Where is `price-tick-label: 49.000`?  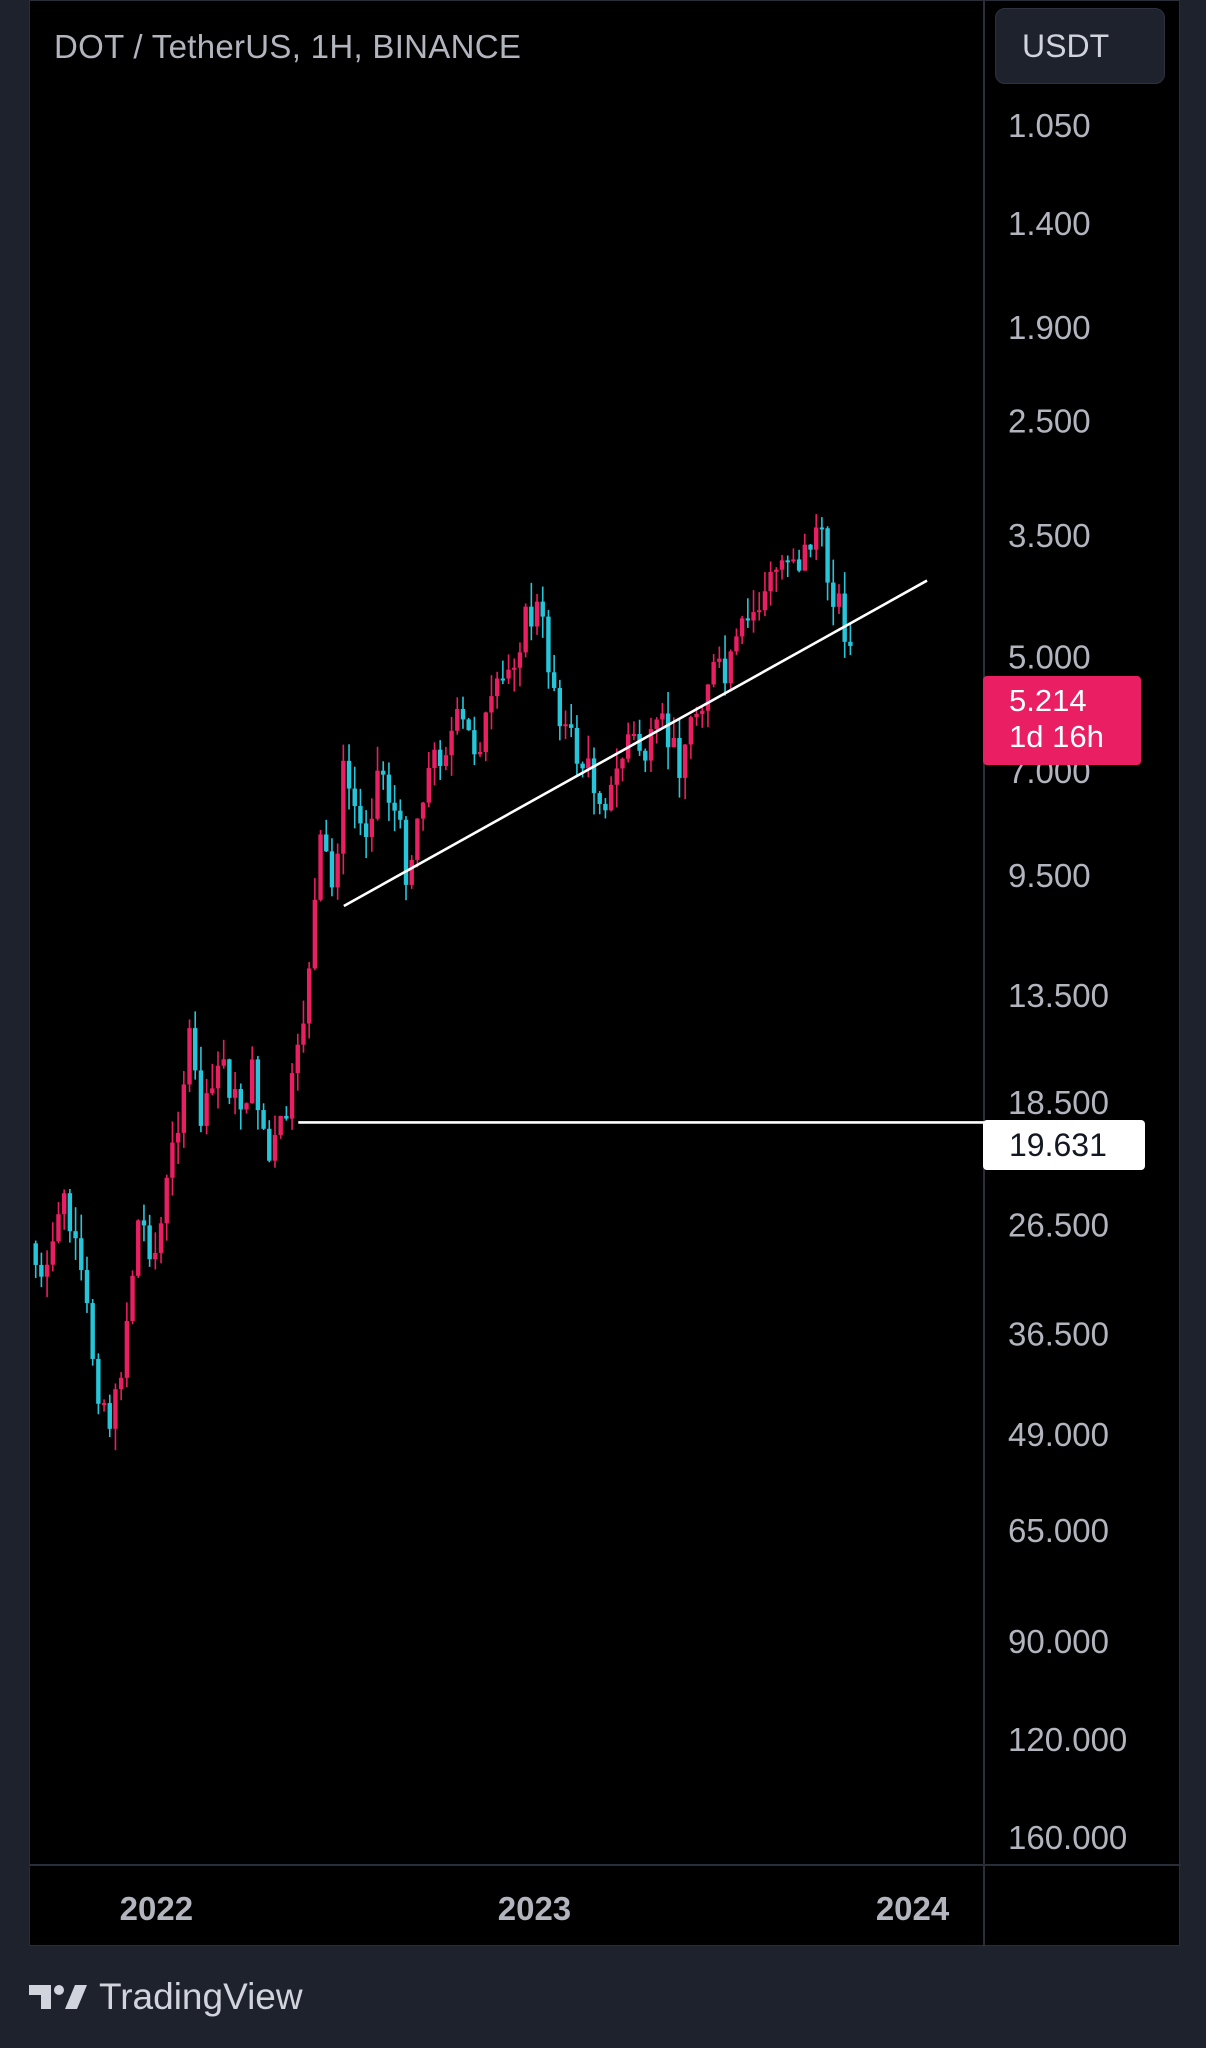 price-tick-label: 49.000 is located at coordinates (1058, 1434).